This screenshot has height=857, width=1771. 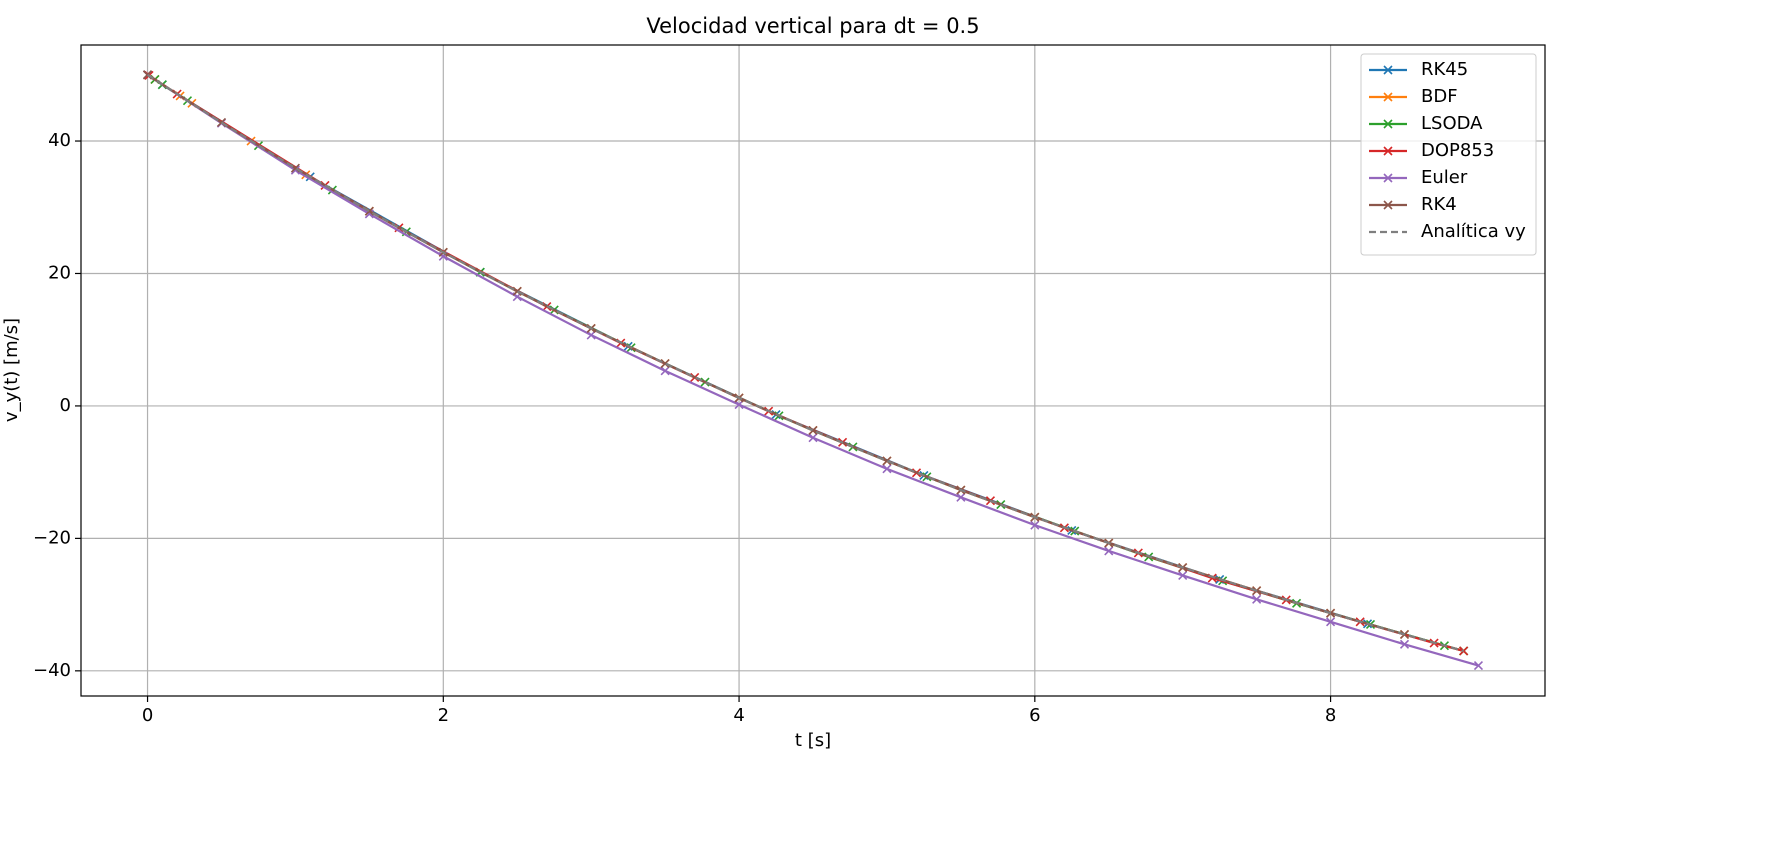 I want to click on chart-title: Velocidad vertical para dt = 0.5, so click(x=812, y=26).